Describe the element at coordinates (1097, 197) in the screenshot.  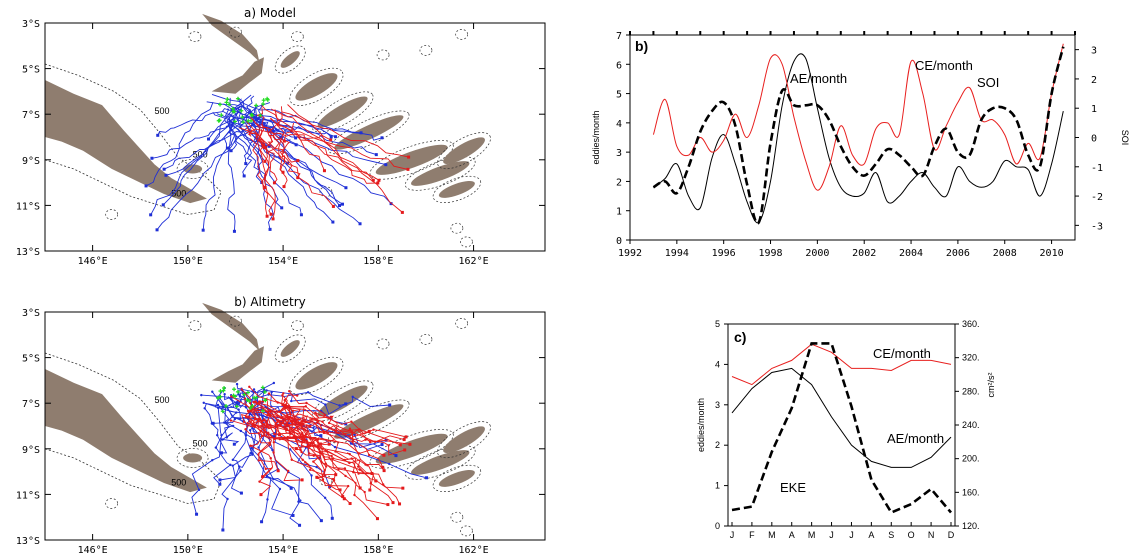
I see `y2-tick-label: -2` at that location.